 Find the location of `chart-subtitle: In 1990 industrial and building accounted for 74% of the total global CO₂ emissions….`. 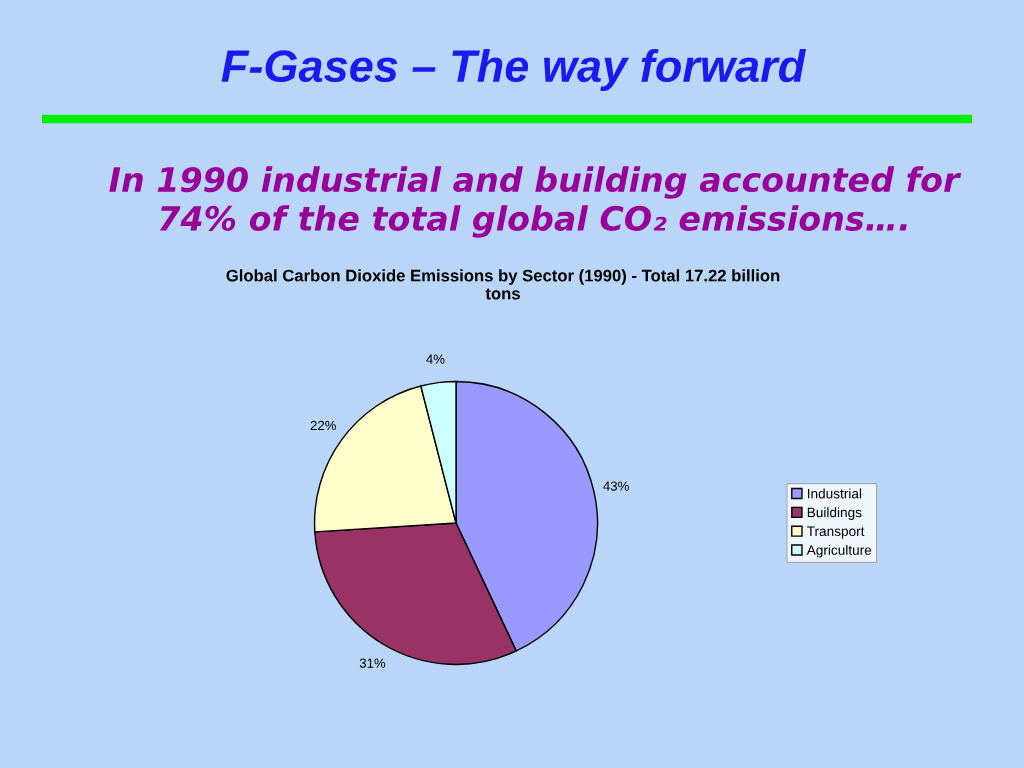

chart-subtitle: In 1990 industrial and building accounted for 74% of the total global CO₂ emissions…. is located at coordinates (535, 202).